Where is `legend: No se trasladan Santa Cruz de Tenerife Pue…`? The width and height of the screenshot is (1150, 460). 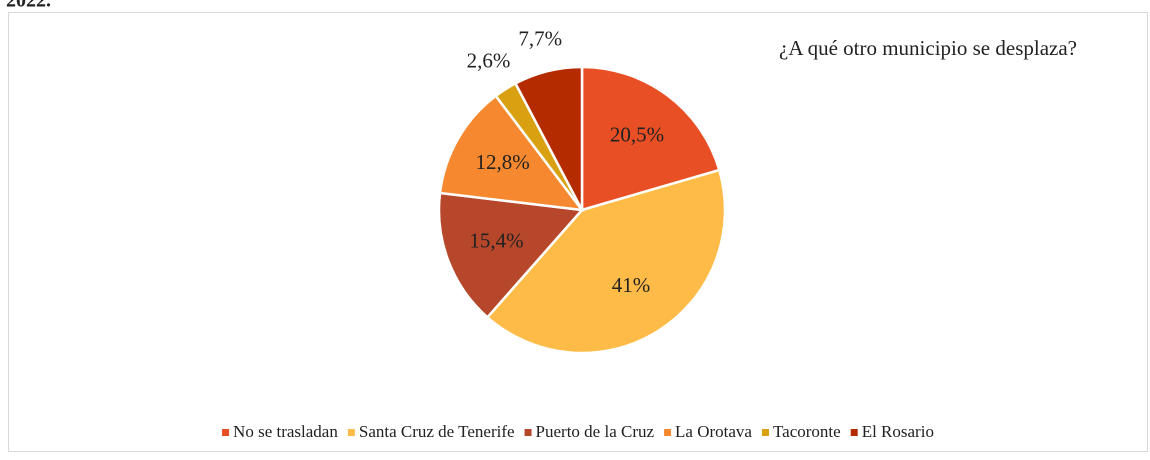
legend: No se trasladan Santa Cruz de Tenerife Pue… is located at coordinates (578, 431).